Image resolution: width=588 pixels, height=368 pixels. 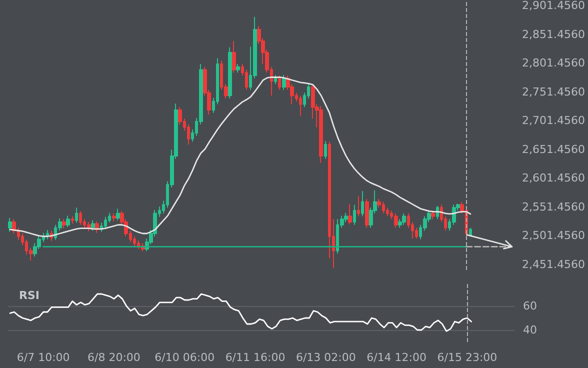 I want to click on y-tick-label: 2,601.4560, so click(x=554, y=178).